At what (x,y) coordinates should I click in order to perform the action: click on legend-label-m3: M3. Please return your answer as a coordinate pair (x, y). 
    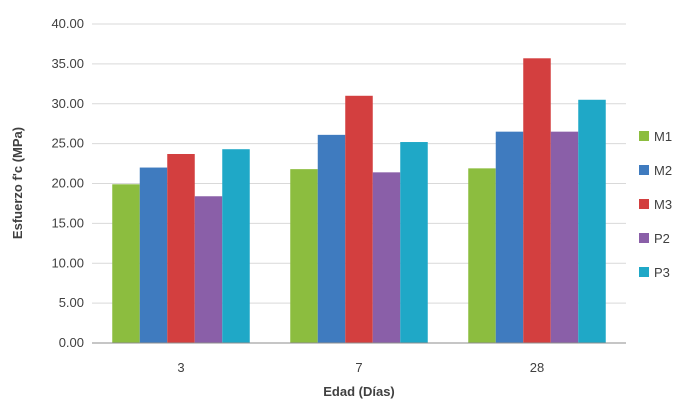
    Looking at the image, I should click on (663, 204).